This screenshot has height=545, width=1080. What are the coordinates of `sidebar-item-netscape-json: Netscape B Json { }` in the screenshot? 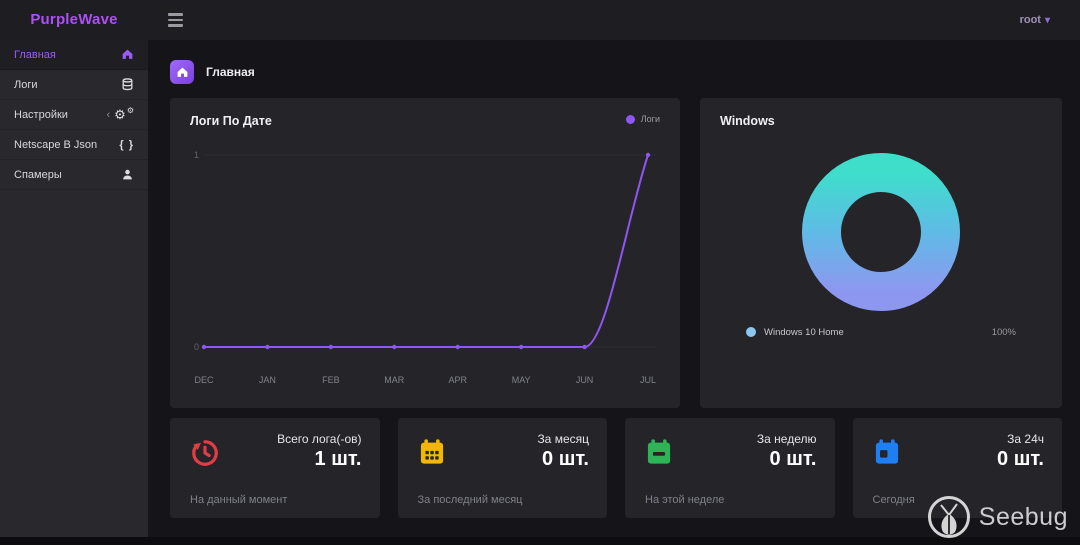 It's located at (74, 145).